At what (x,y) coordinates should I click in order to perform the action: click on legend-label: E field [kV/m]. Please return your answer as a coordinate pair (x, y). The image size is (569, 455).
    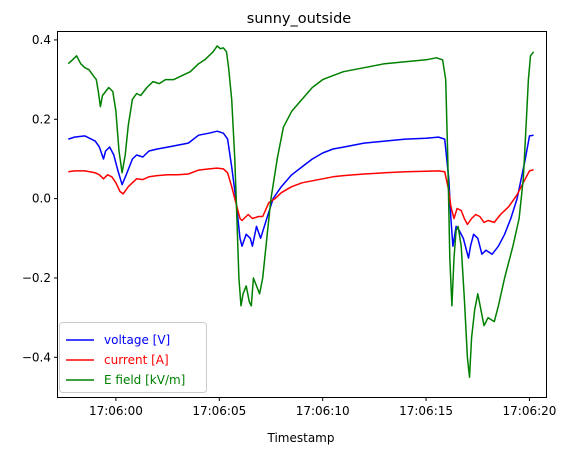
    Looking at the image, I should click on (144, 380).